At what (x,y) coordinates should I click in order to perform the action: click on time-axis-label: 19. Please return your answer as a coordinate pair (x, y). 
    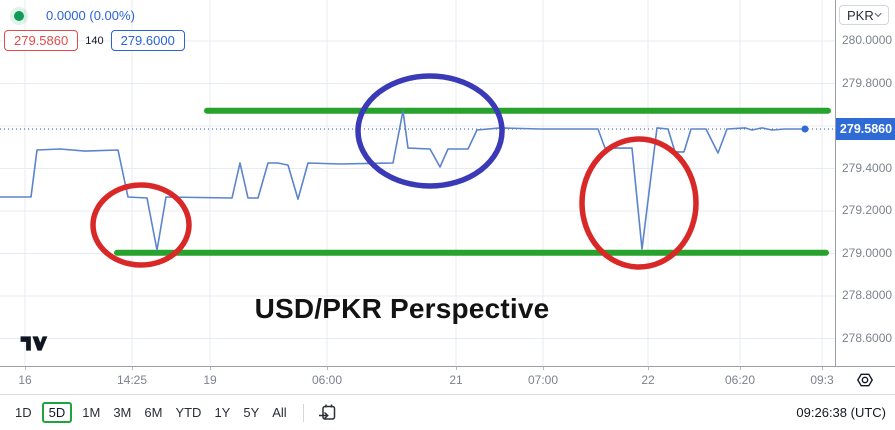
    Looking at the image, I should click on (210, 380).